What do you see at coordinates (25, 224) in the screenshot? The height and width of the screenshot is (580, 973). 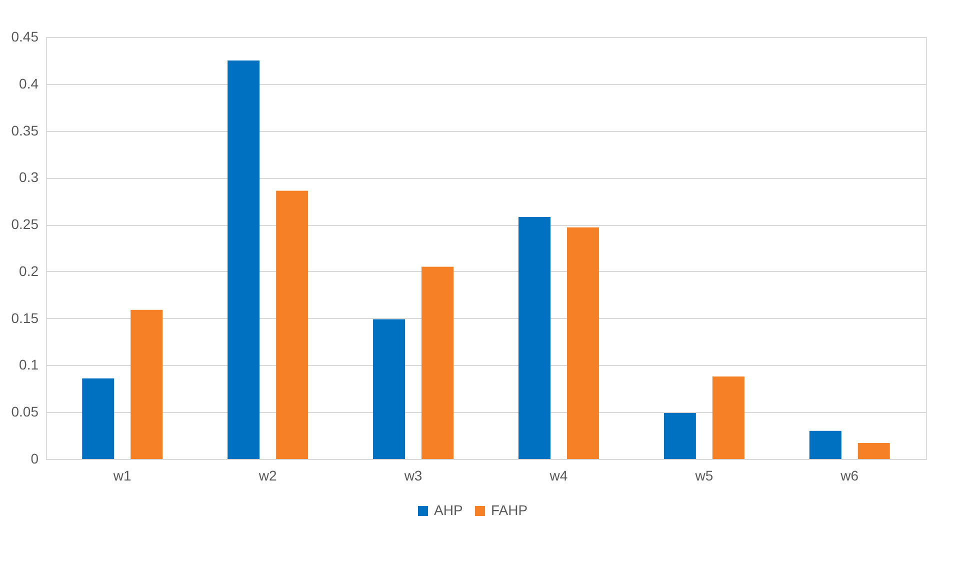 I see `y-tick-label: 0.25` at bounding box center [25, 224].